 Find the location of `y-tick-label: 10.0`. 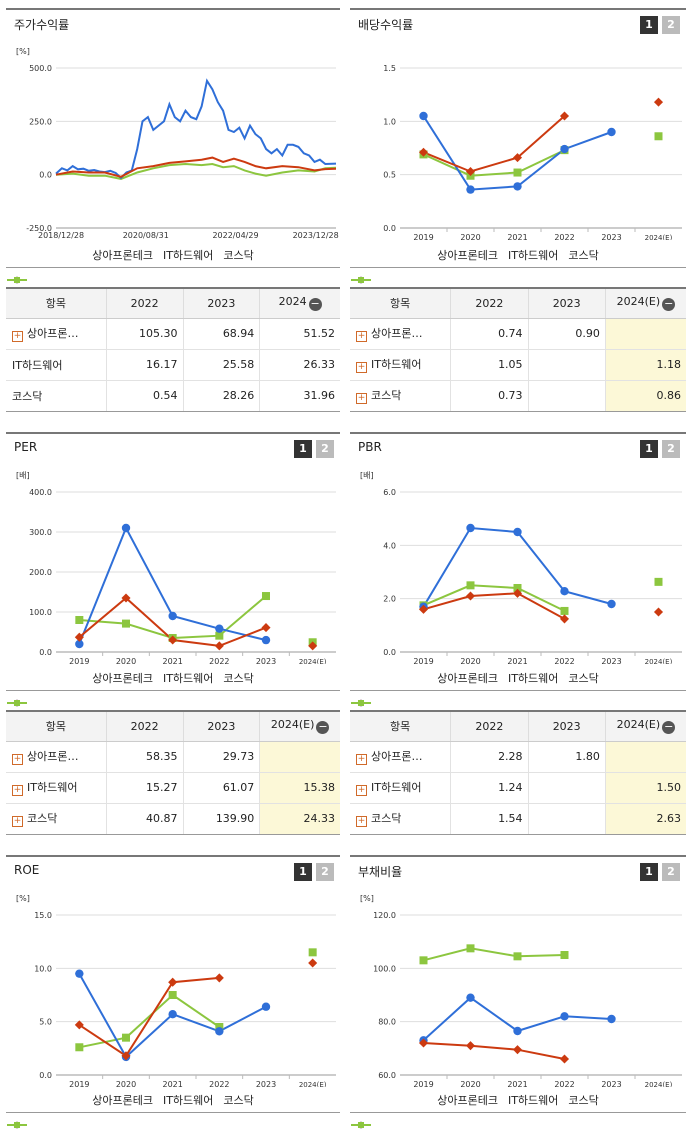

y-tick-label: 10.0 is located at coordinates (43, 968).